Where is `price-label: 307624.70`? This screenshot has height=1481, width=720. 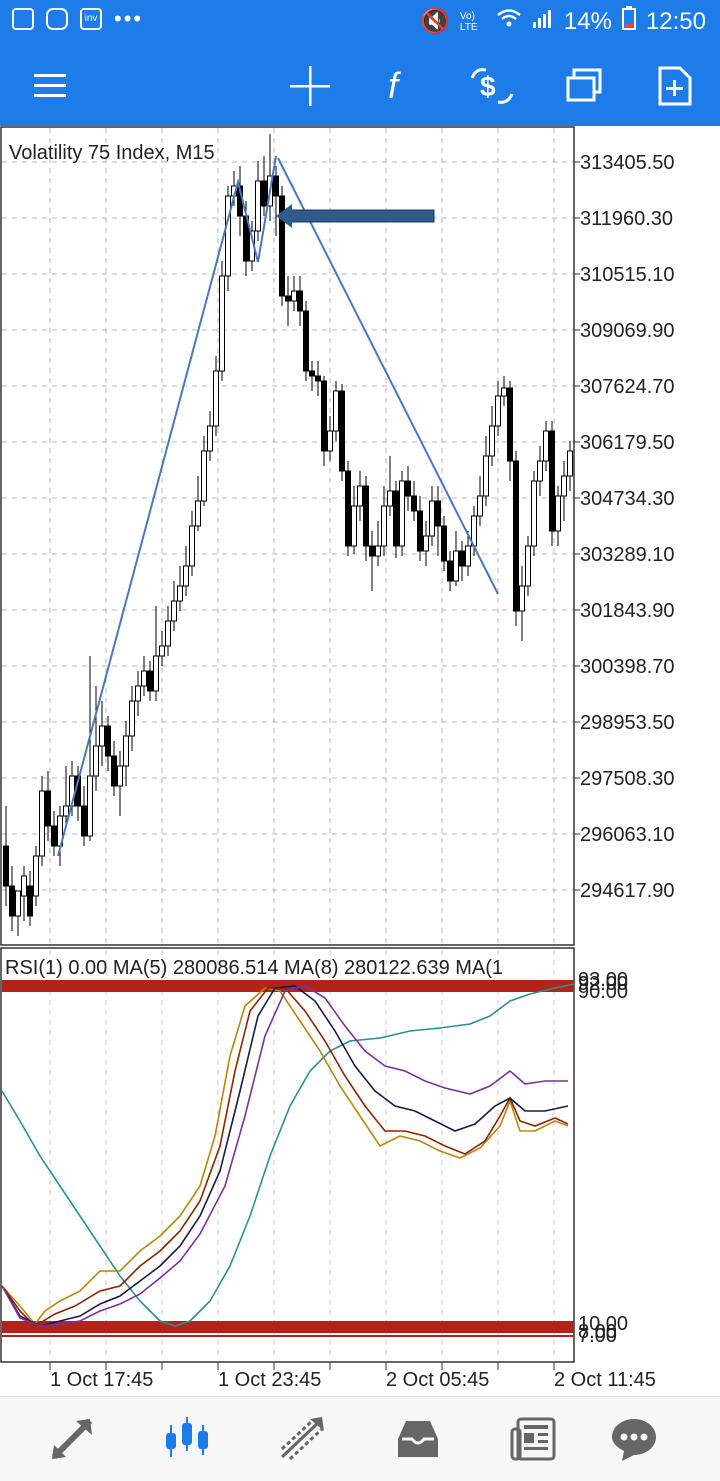
price-label: 307624.70 is located at coordinates (627, 387).